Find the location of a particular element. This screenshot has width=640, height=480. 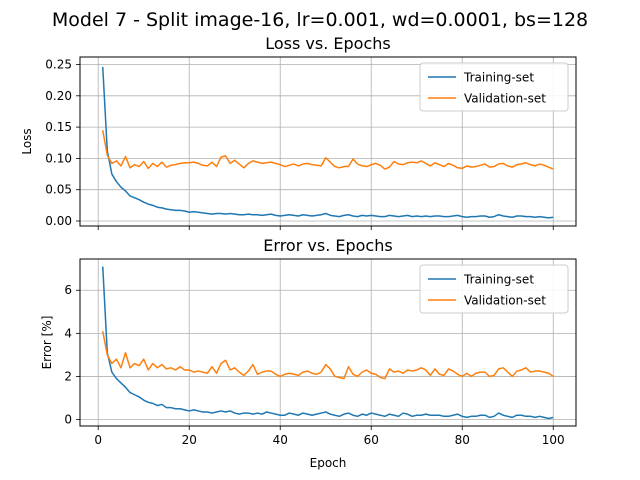

error-ytick-label: 4 is located at coordinates (68, 333).